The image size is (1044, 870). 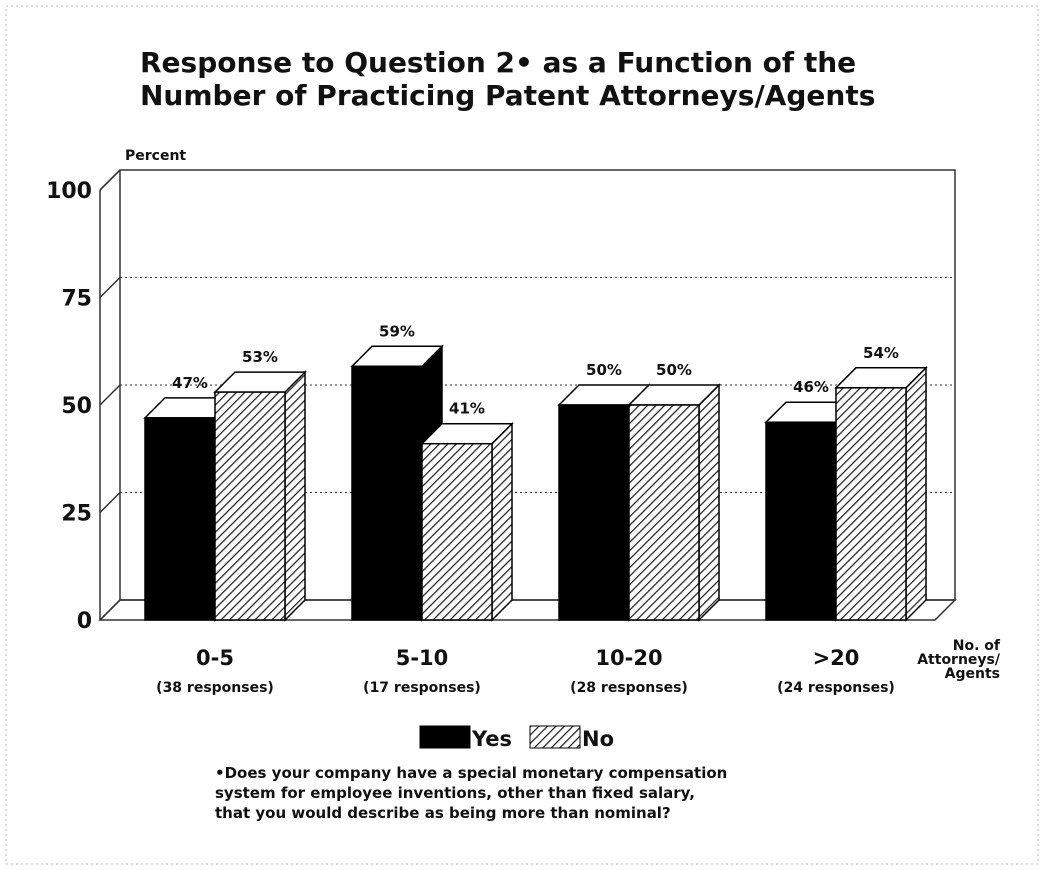 I want to click on y-axis-label: Percent, so click(x=155, y=156).